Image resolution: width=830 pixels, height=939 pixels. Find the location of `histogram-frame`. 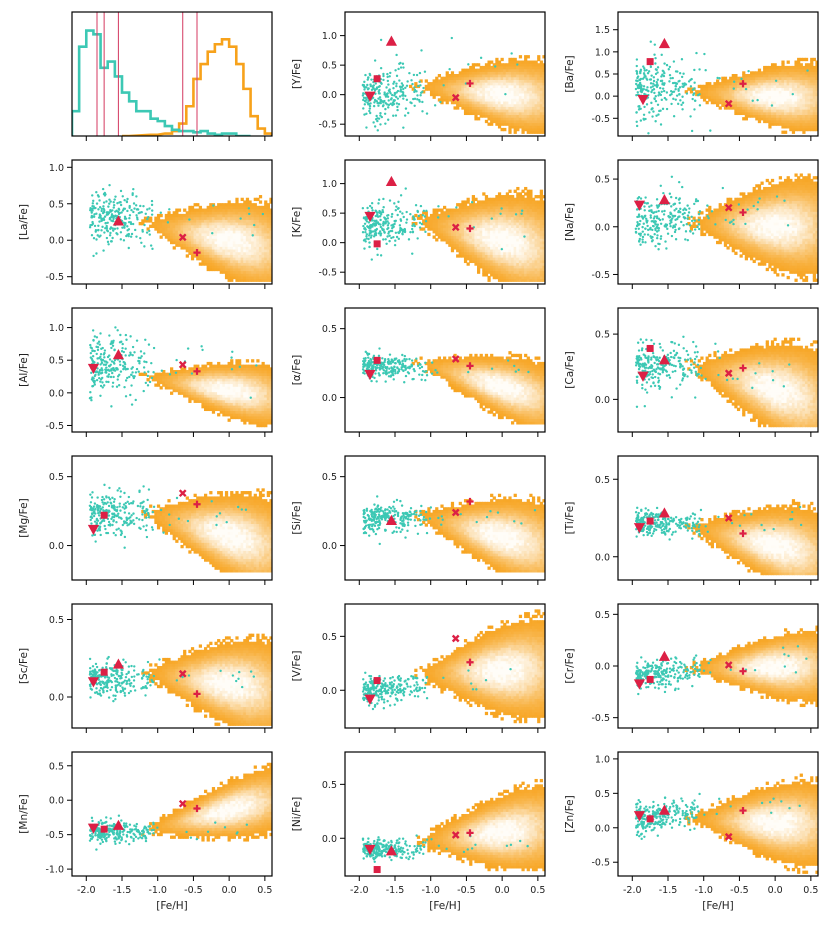

histogram-frame is located at coordinates (172, 74).